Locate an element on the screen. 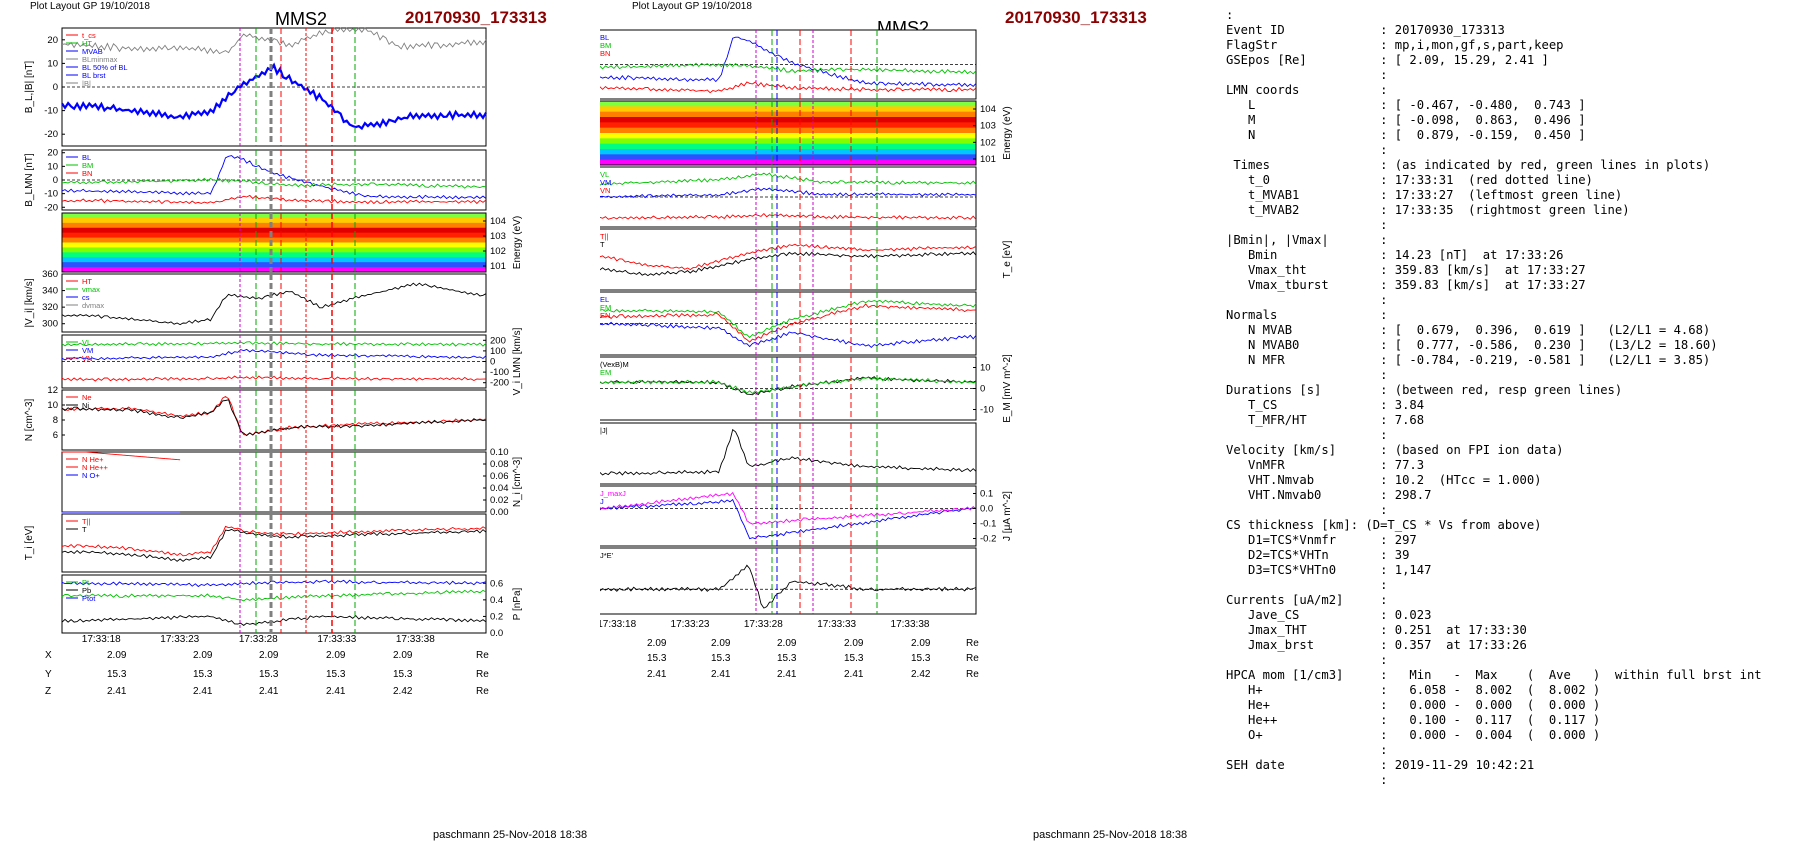 This screenshot has width=1804, height=841. info-line: Vmax_tburst : 359.83 [km/s] at 17:33:27 is located at coordinates (1406, 285).